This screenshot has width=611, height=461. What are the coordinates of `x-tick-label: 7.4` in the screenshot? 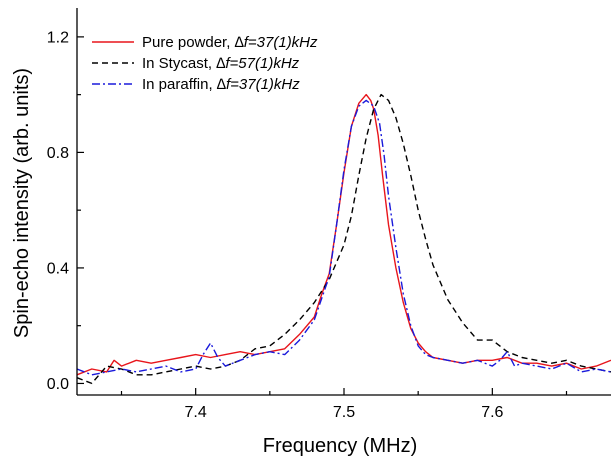 It's located at (196, 412).